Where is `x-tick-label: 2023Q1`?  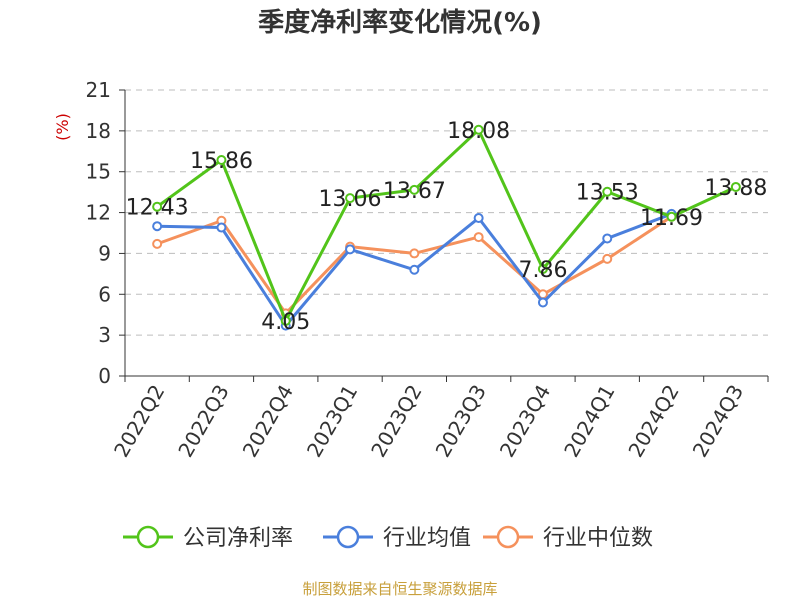 x-tick-label: 2023Q1 is located at coordinates (332, 421).